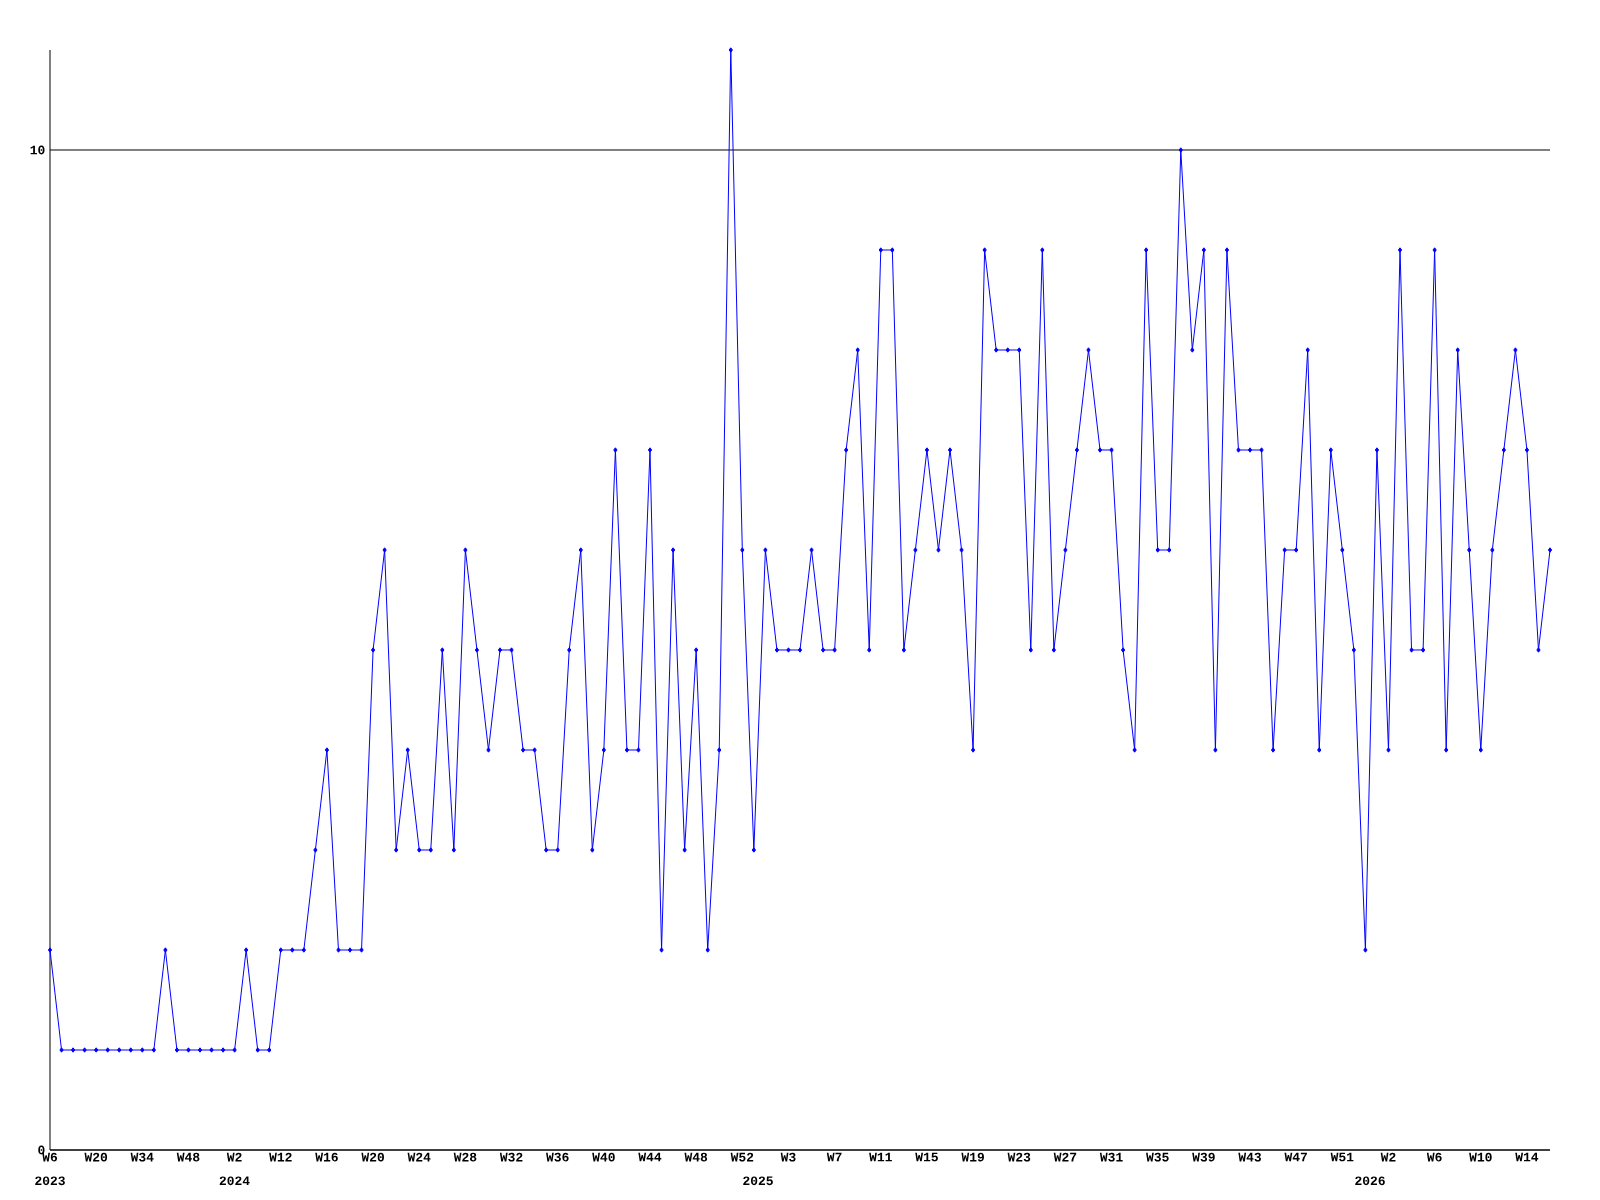  I want to click on text: 2025, so click(758, 1181).